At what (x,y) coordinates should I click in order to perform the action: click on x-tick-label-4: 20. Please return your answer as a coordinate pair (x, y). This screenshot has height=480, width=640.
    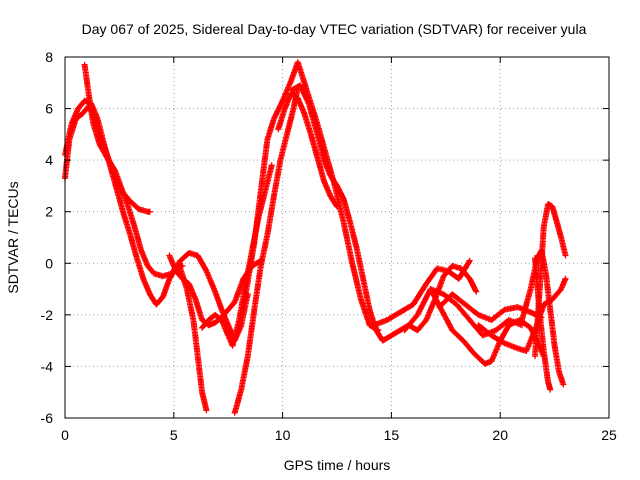
    Looking at the image, I should click on (500, 435).